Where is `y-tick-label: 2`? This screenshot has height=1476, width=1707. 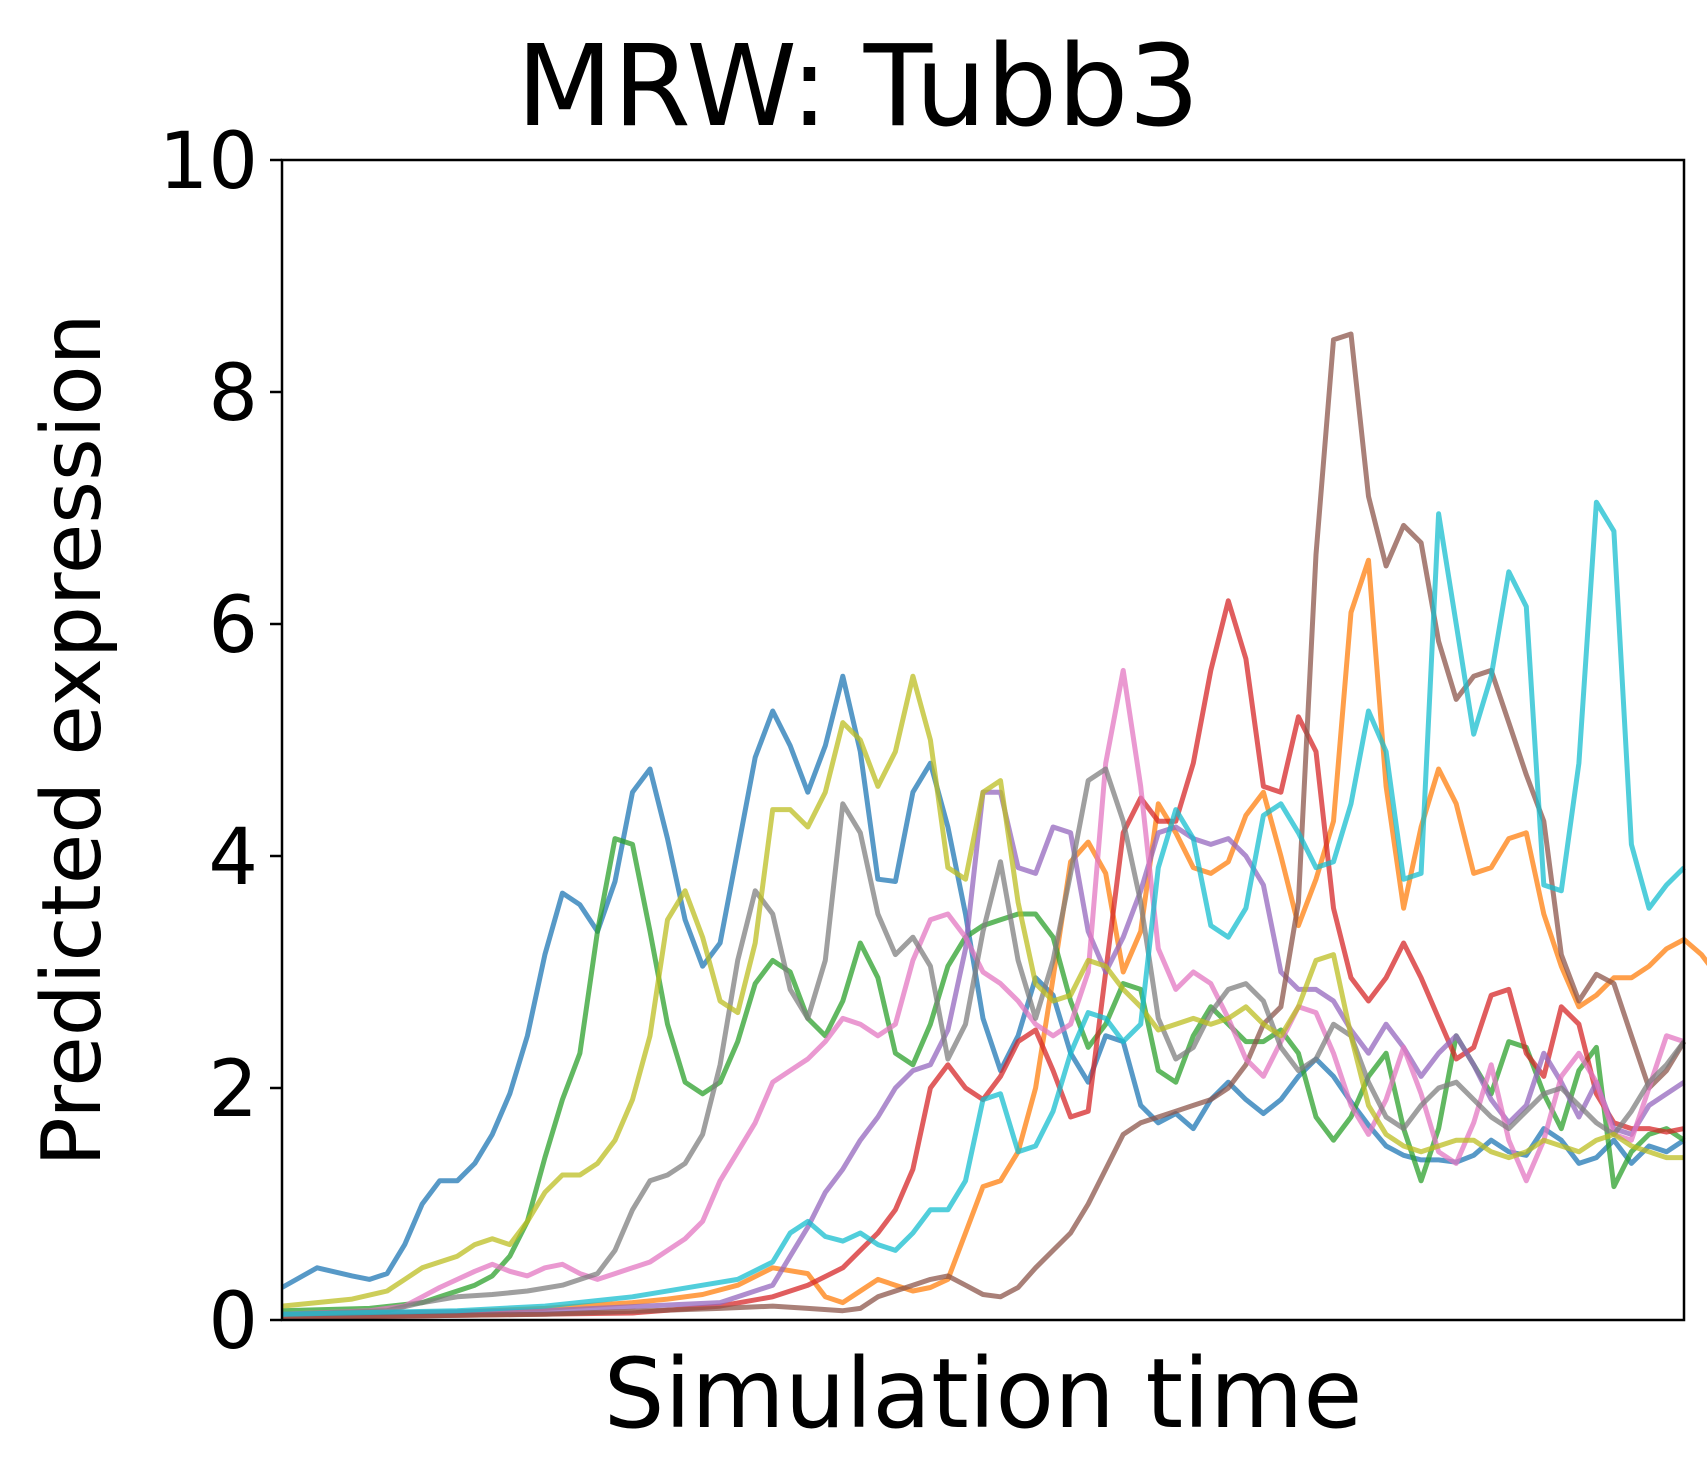 y-tick-label: 2 is located at coordinates (233, 1090).